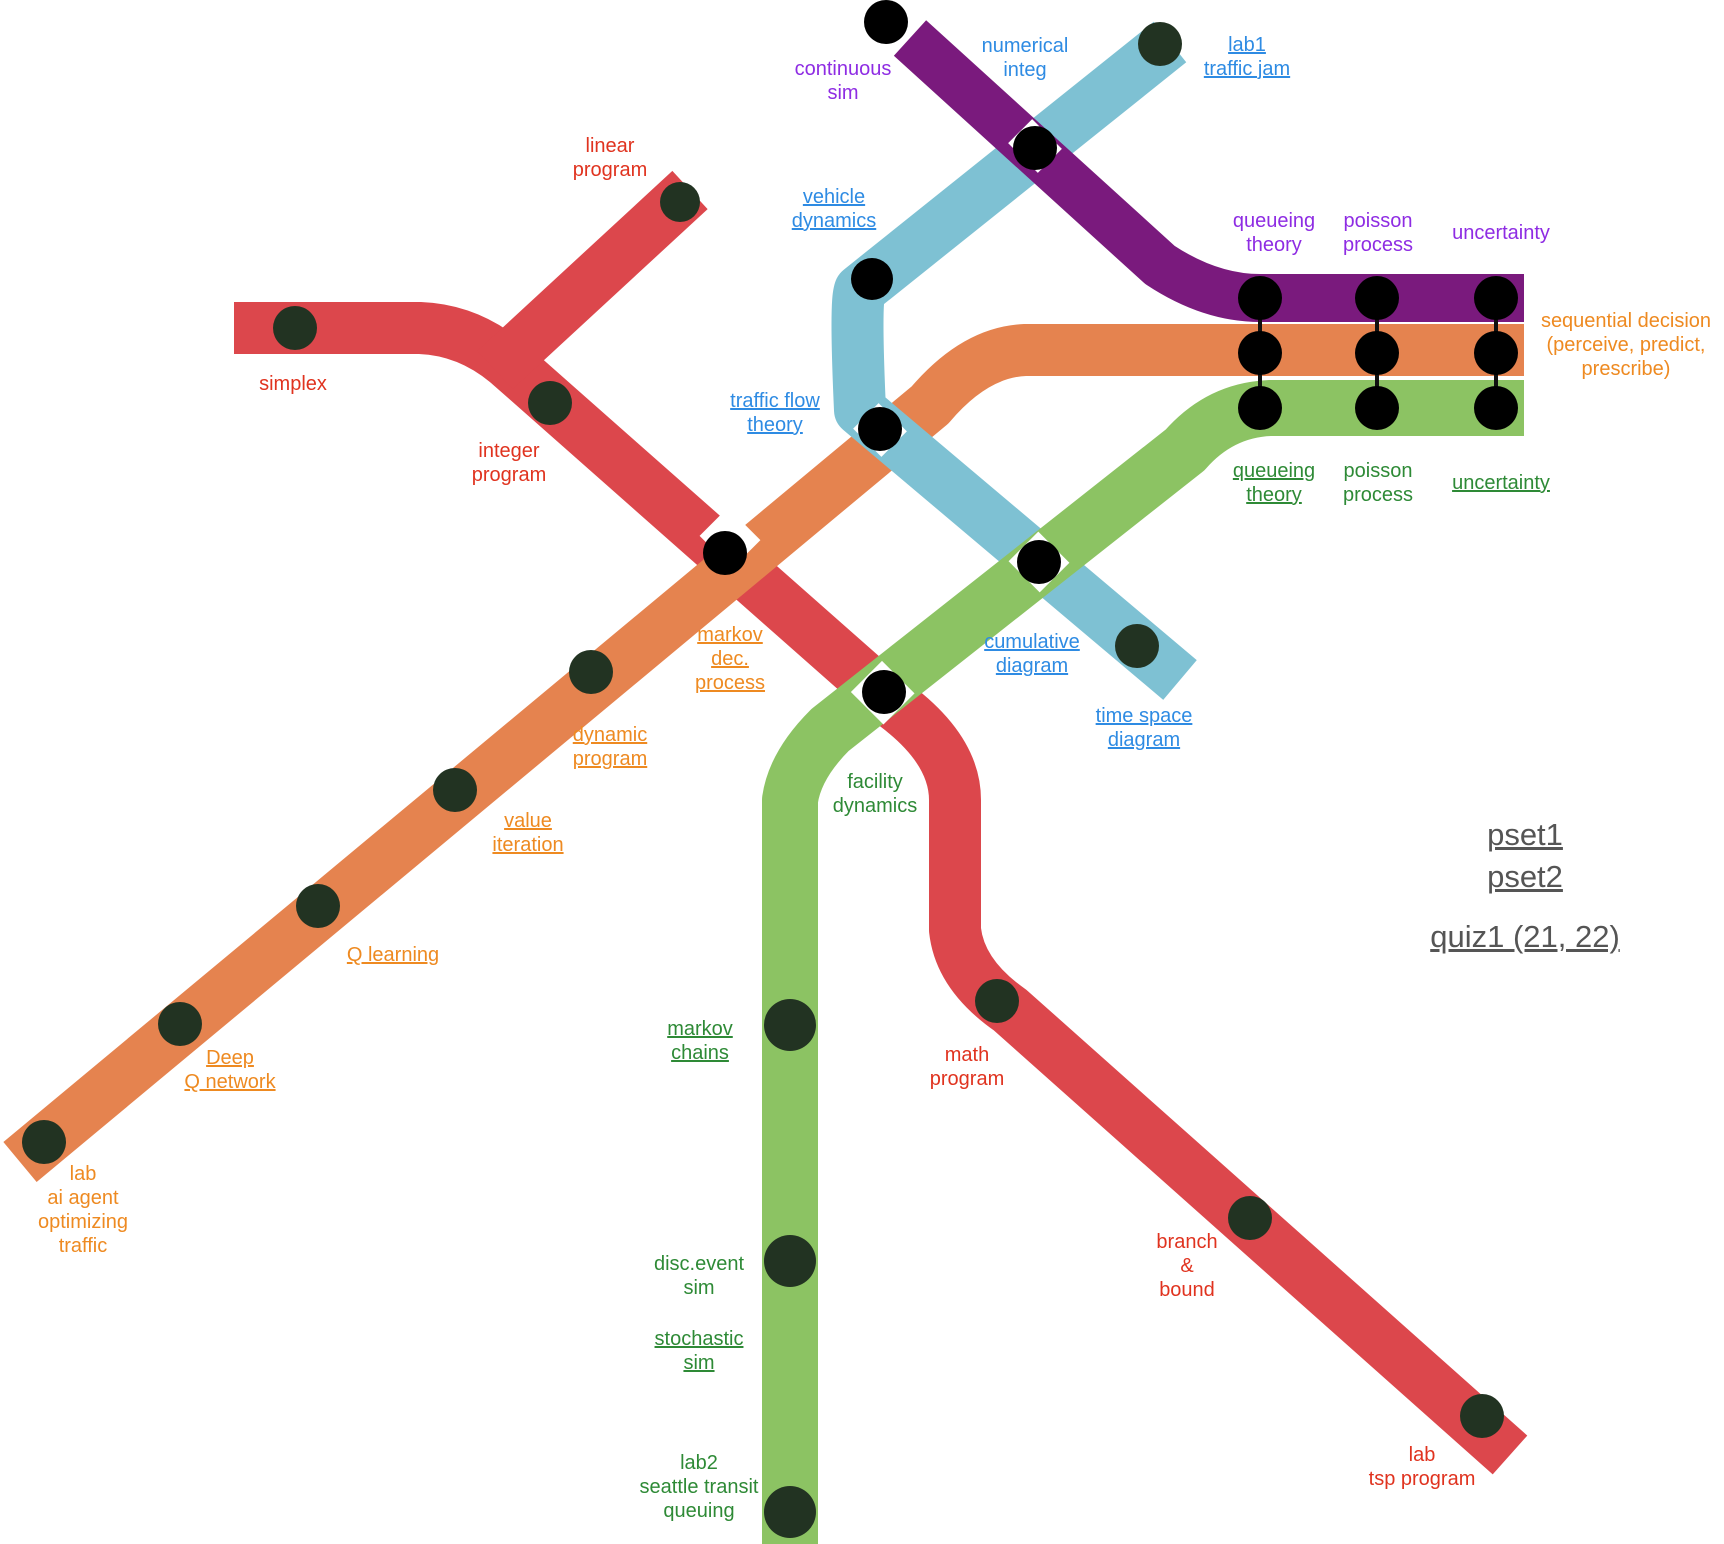  I want to click on label-queueing-theory-purple: queueing theory, so click(1274, 233).